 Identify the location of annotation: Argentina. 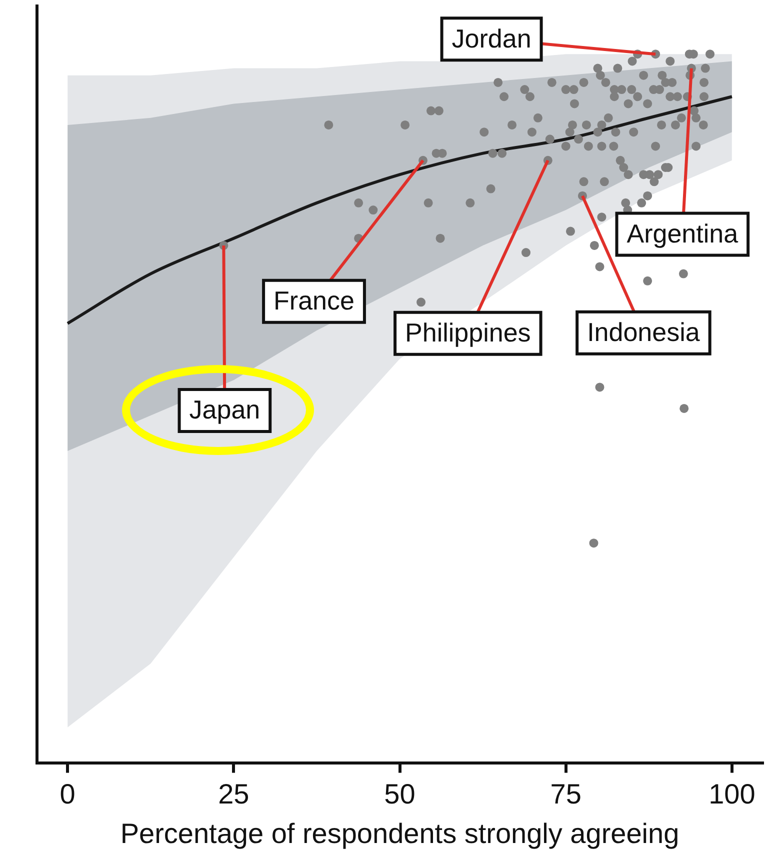
(682, 233).